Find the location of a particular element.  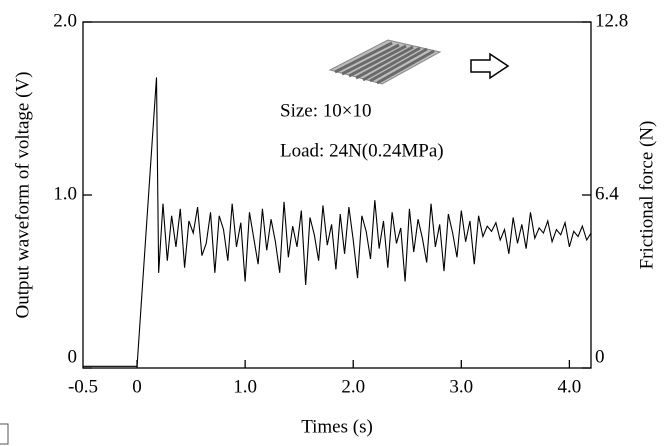

surface-inset is located at coordinates (419, 62).